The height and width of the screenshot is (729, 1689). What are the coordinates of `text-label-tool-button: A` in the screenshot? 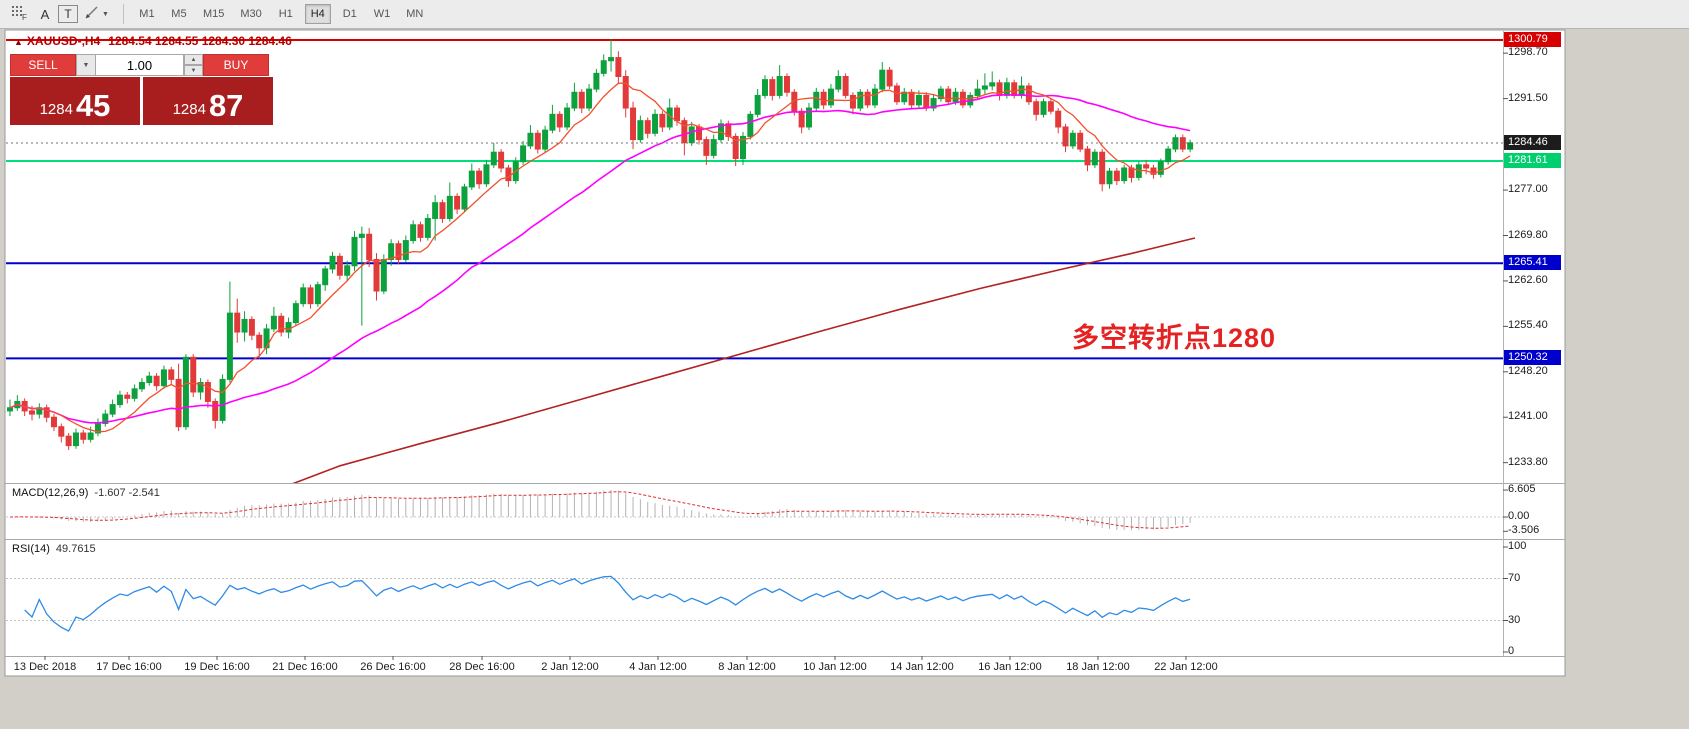 It's located at (45, 14).